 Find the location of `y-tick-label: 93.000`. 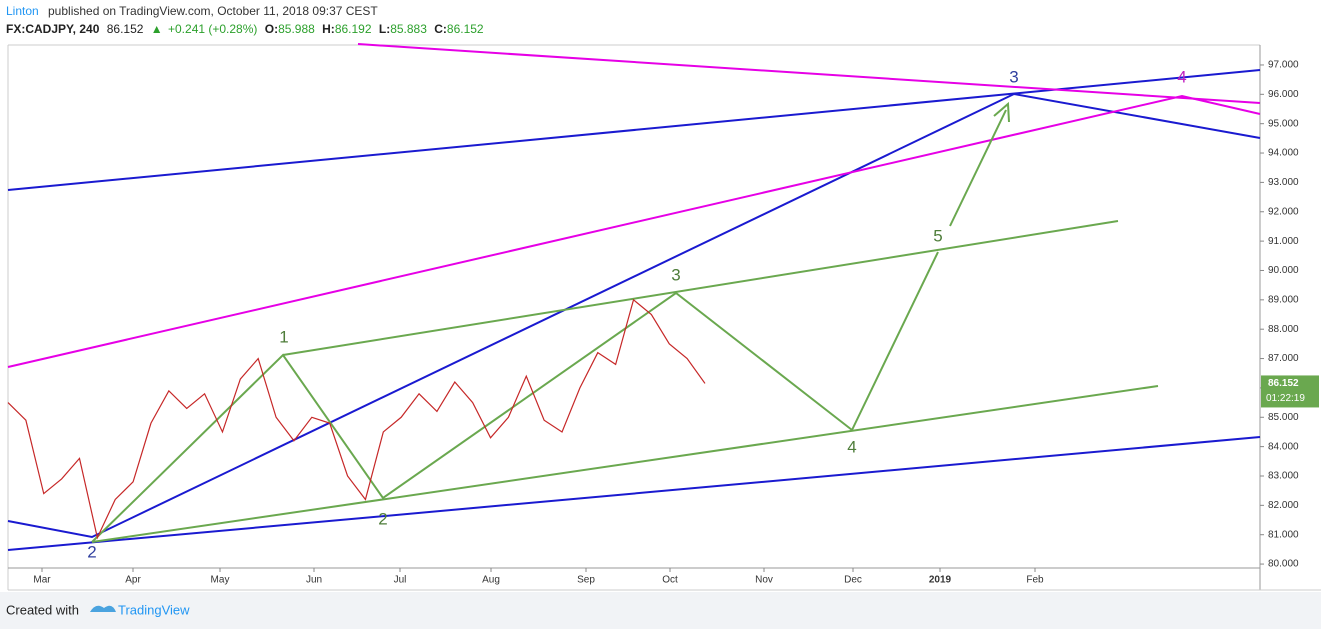

y-tick-label: 93.000 is located at coordinates (1283, 182).